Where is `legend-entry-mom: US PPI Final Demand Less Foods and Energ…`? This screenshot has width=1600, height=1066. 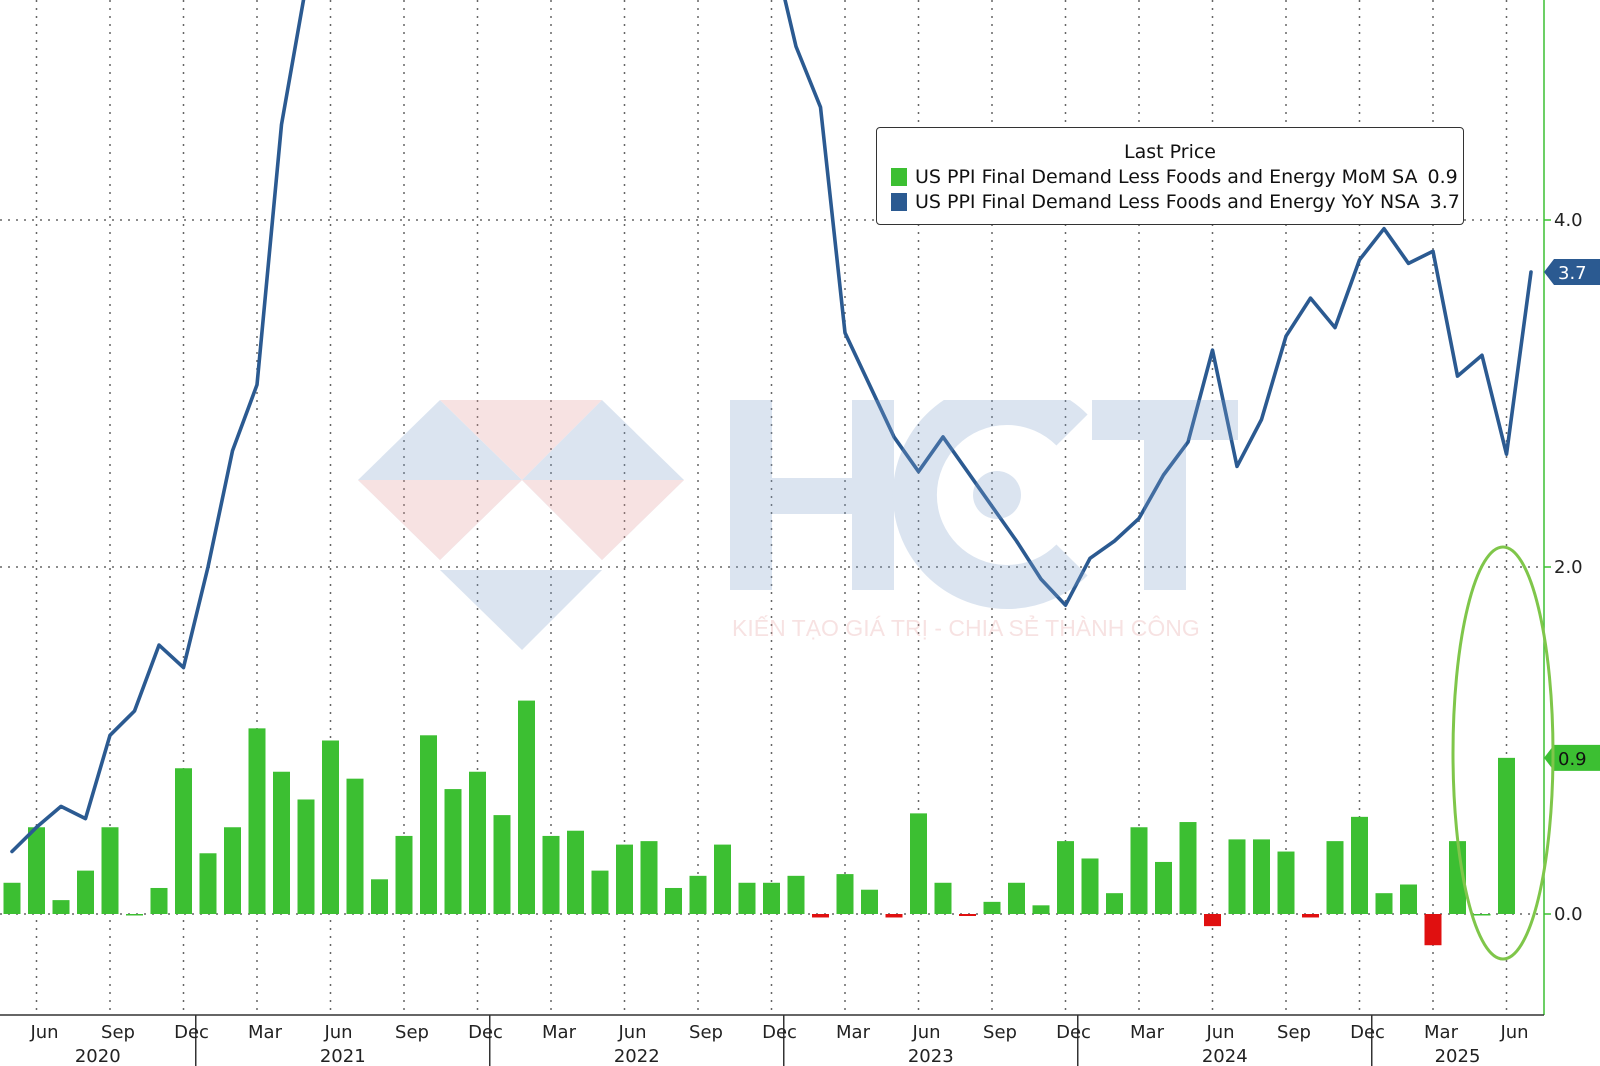
legend-entry-mom: US PPI Final Demand Less Foods and Energ… is located at coordinates (1170, 176).